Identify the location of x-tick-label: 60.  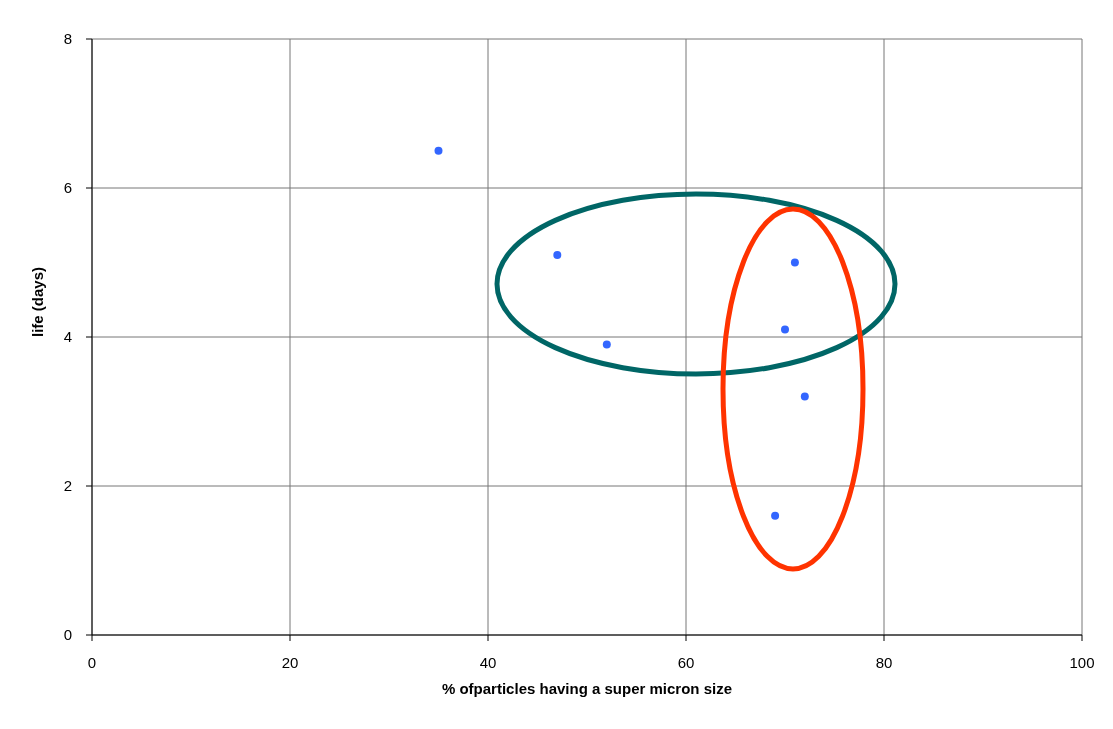
(686, 662).